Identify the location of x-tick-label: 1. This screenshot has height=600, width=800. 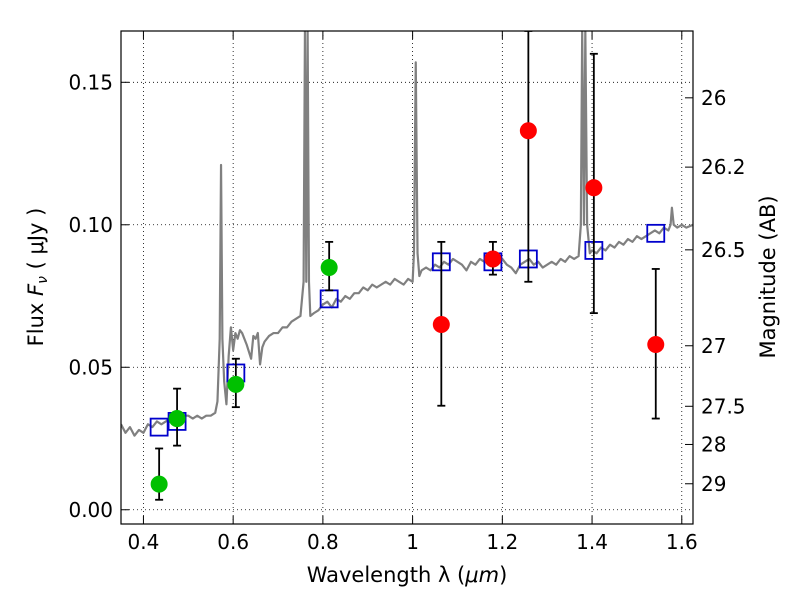
(412, 542).